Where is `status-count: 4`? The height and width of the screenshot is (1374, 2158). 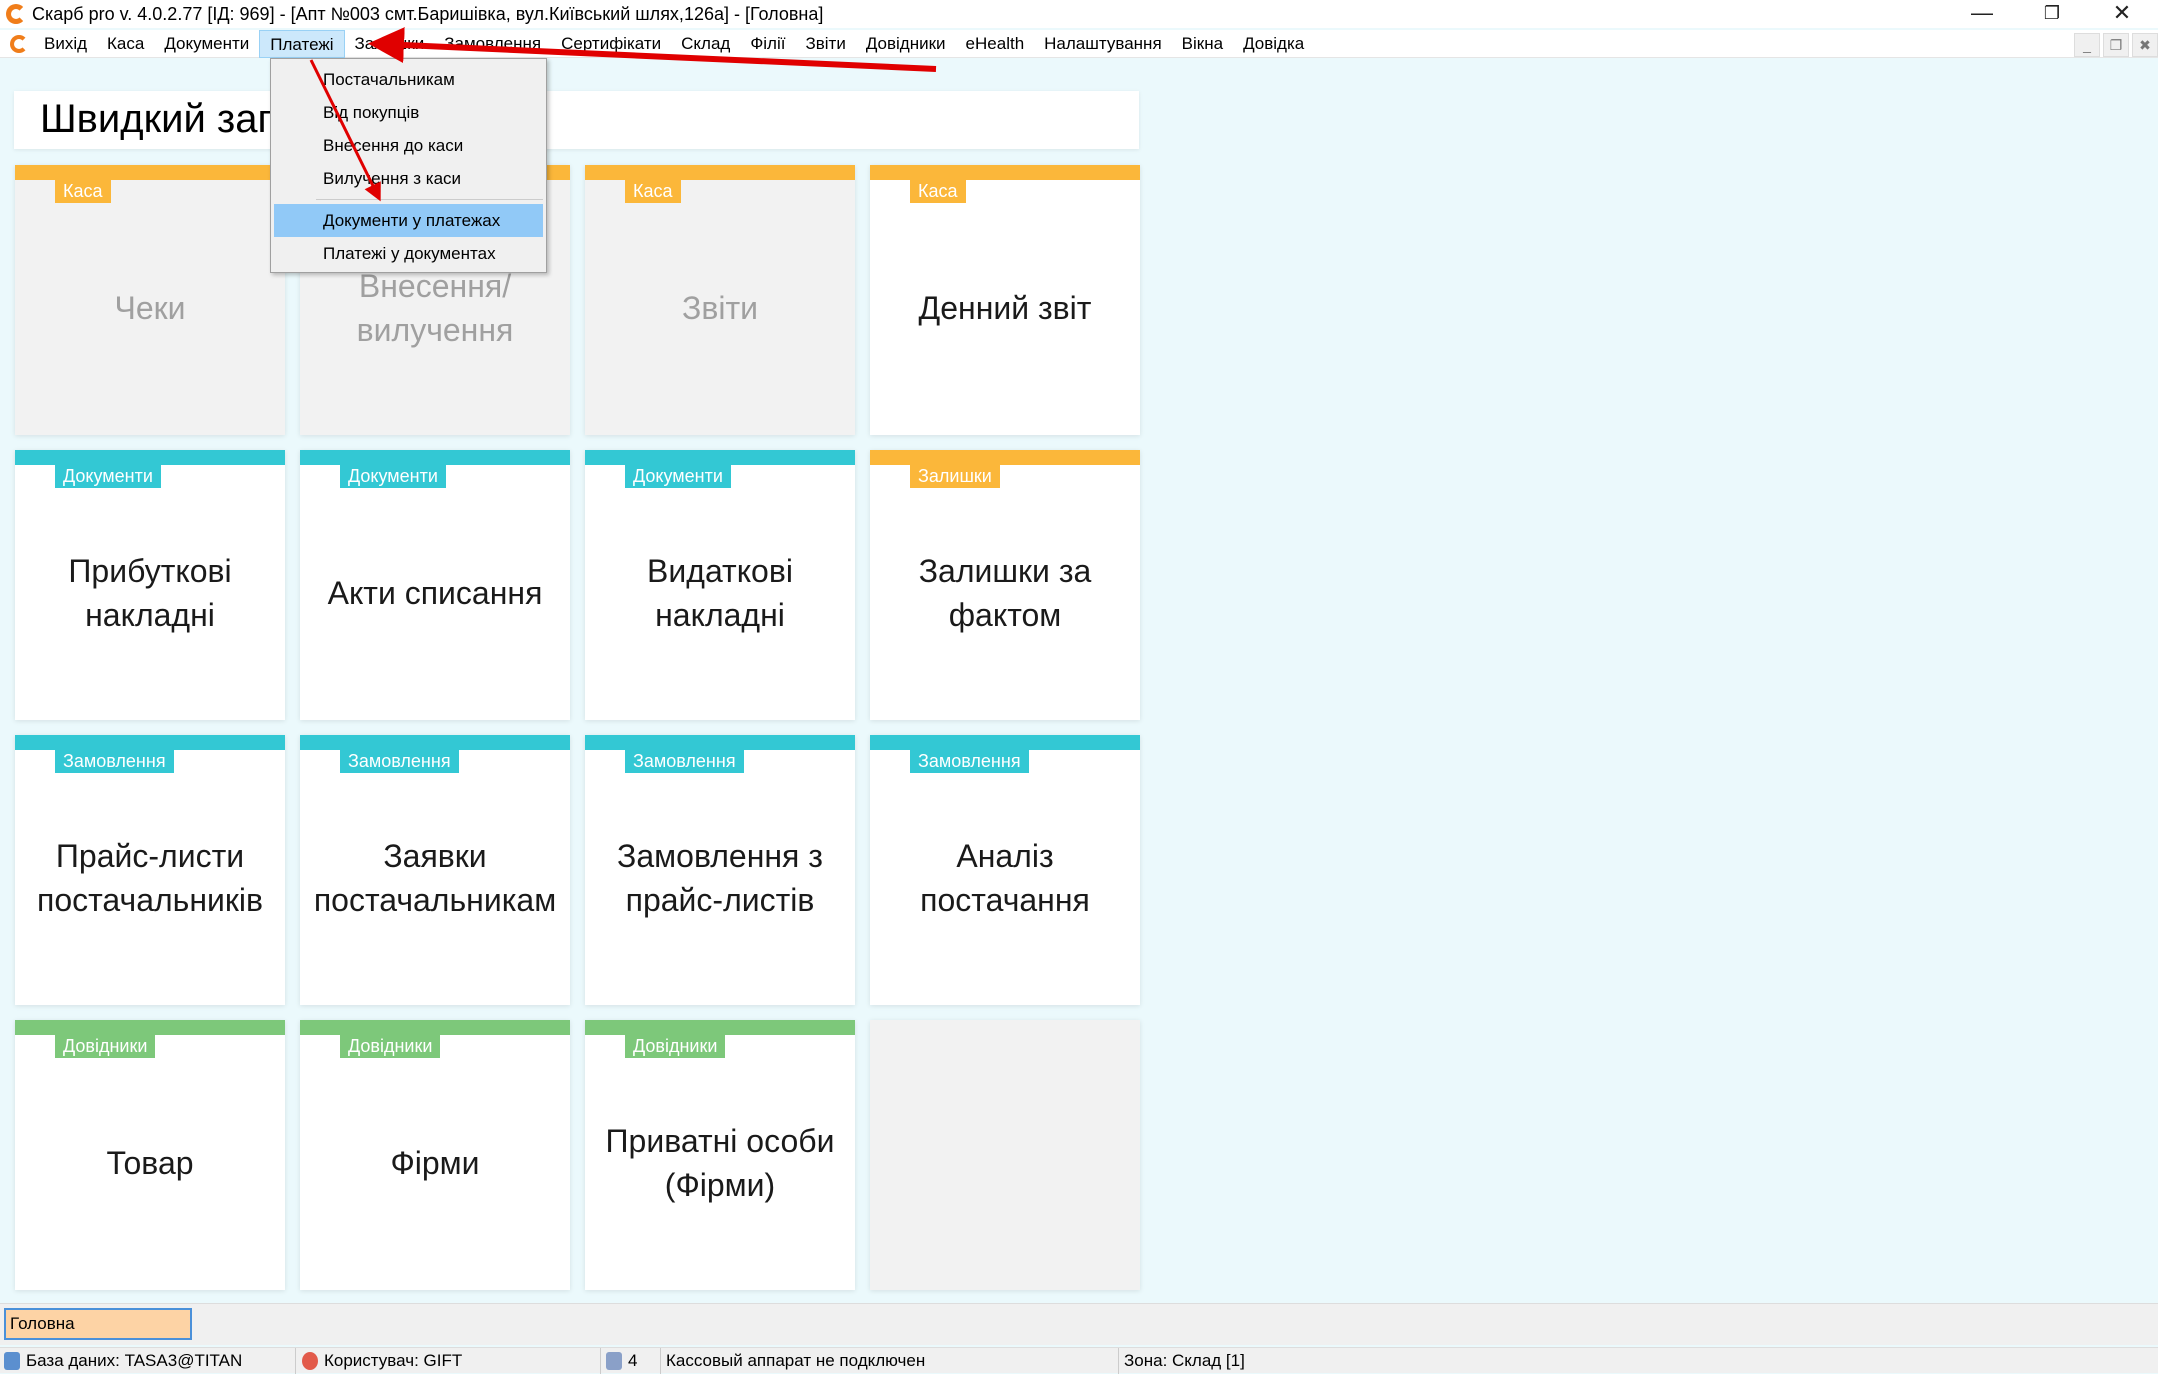
status-count: 4 is located at coordinates (633, 1360).